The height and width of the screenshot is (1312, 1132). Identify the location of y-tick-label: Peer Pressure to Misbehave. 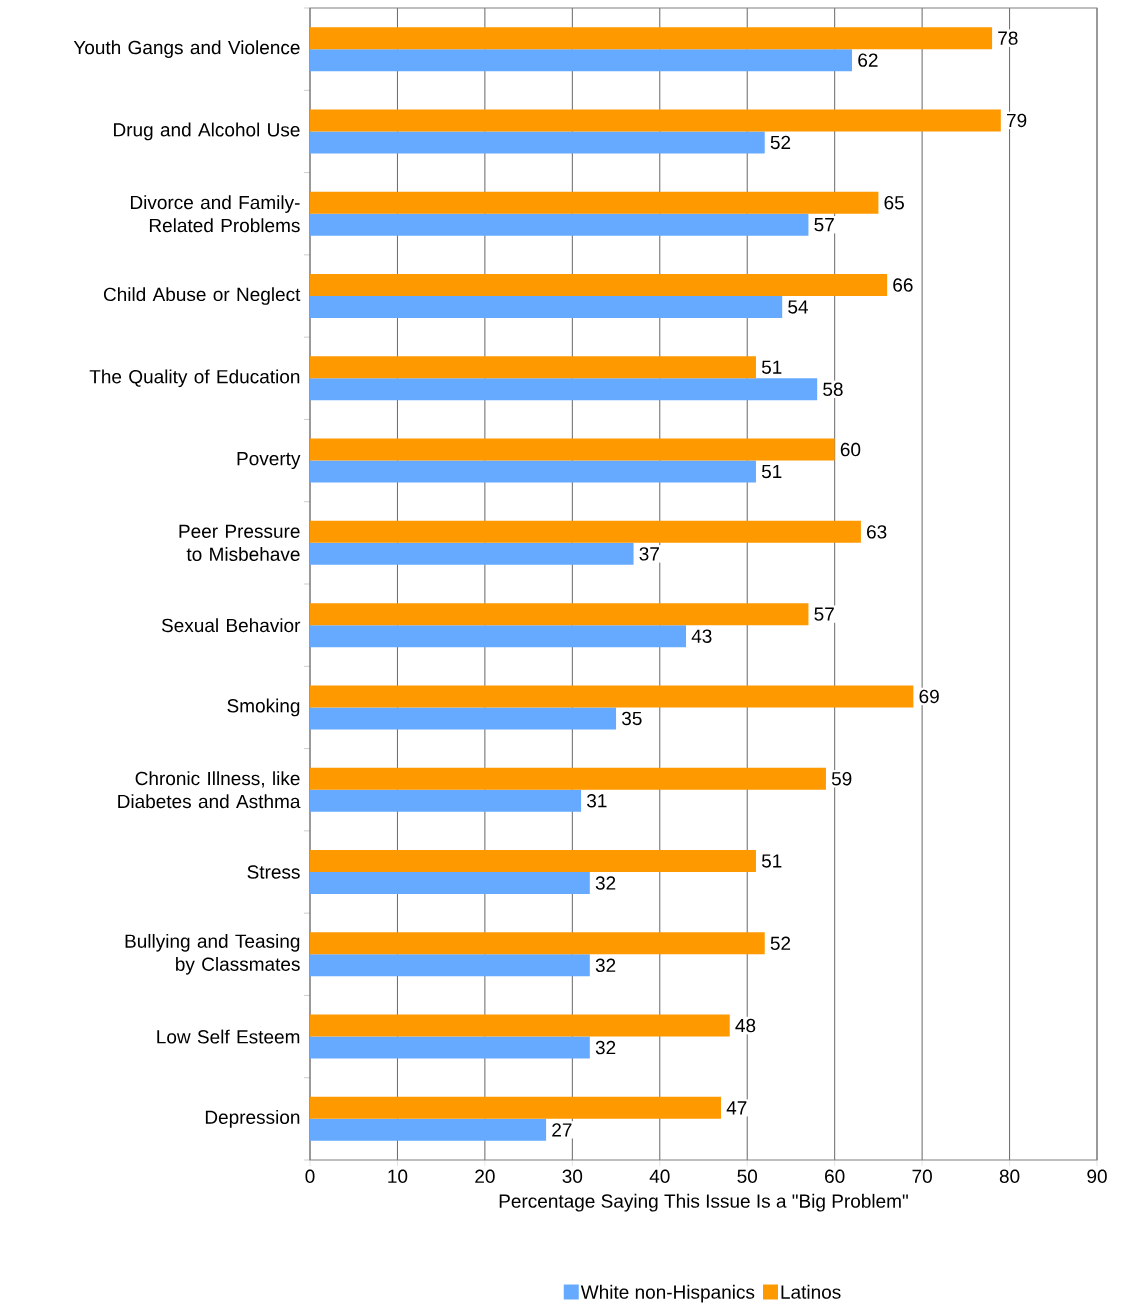
(239, 542).